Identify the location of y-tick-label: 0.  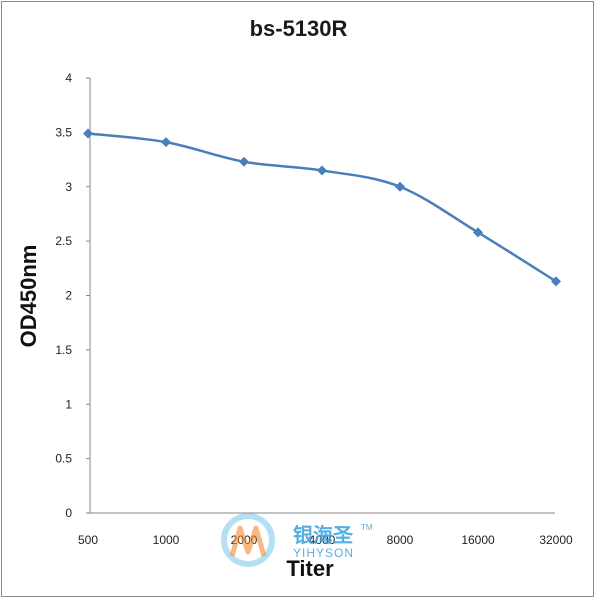
(68, 513).